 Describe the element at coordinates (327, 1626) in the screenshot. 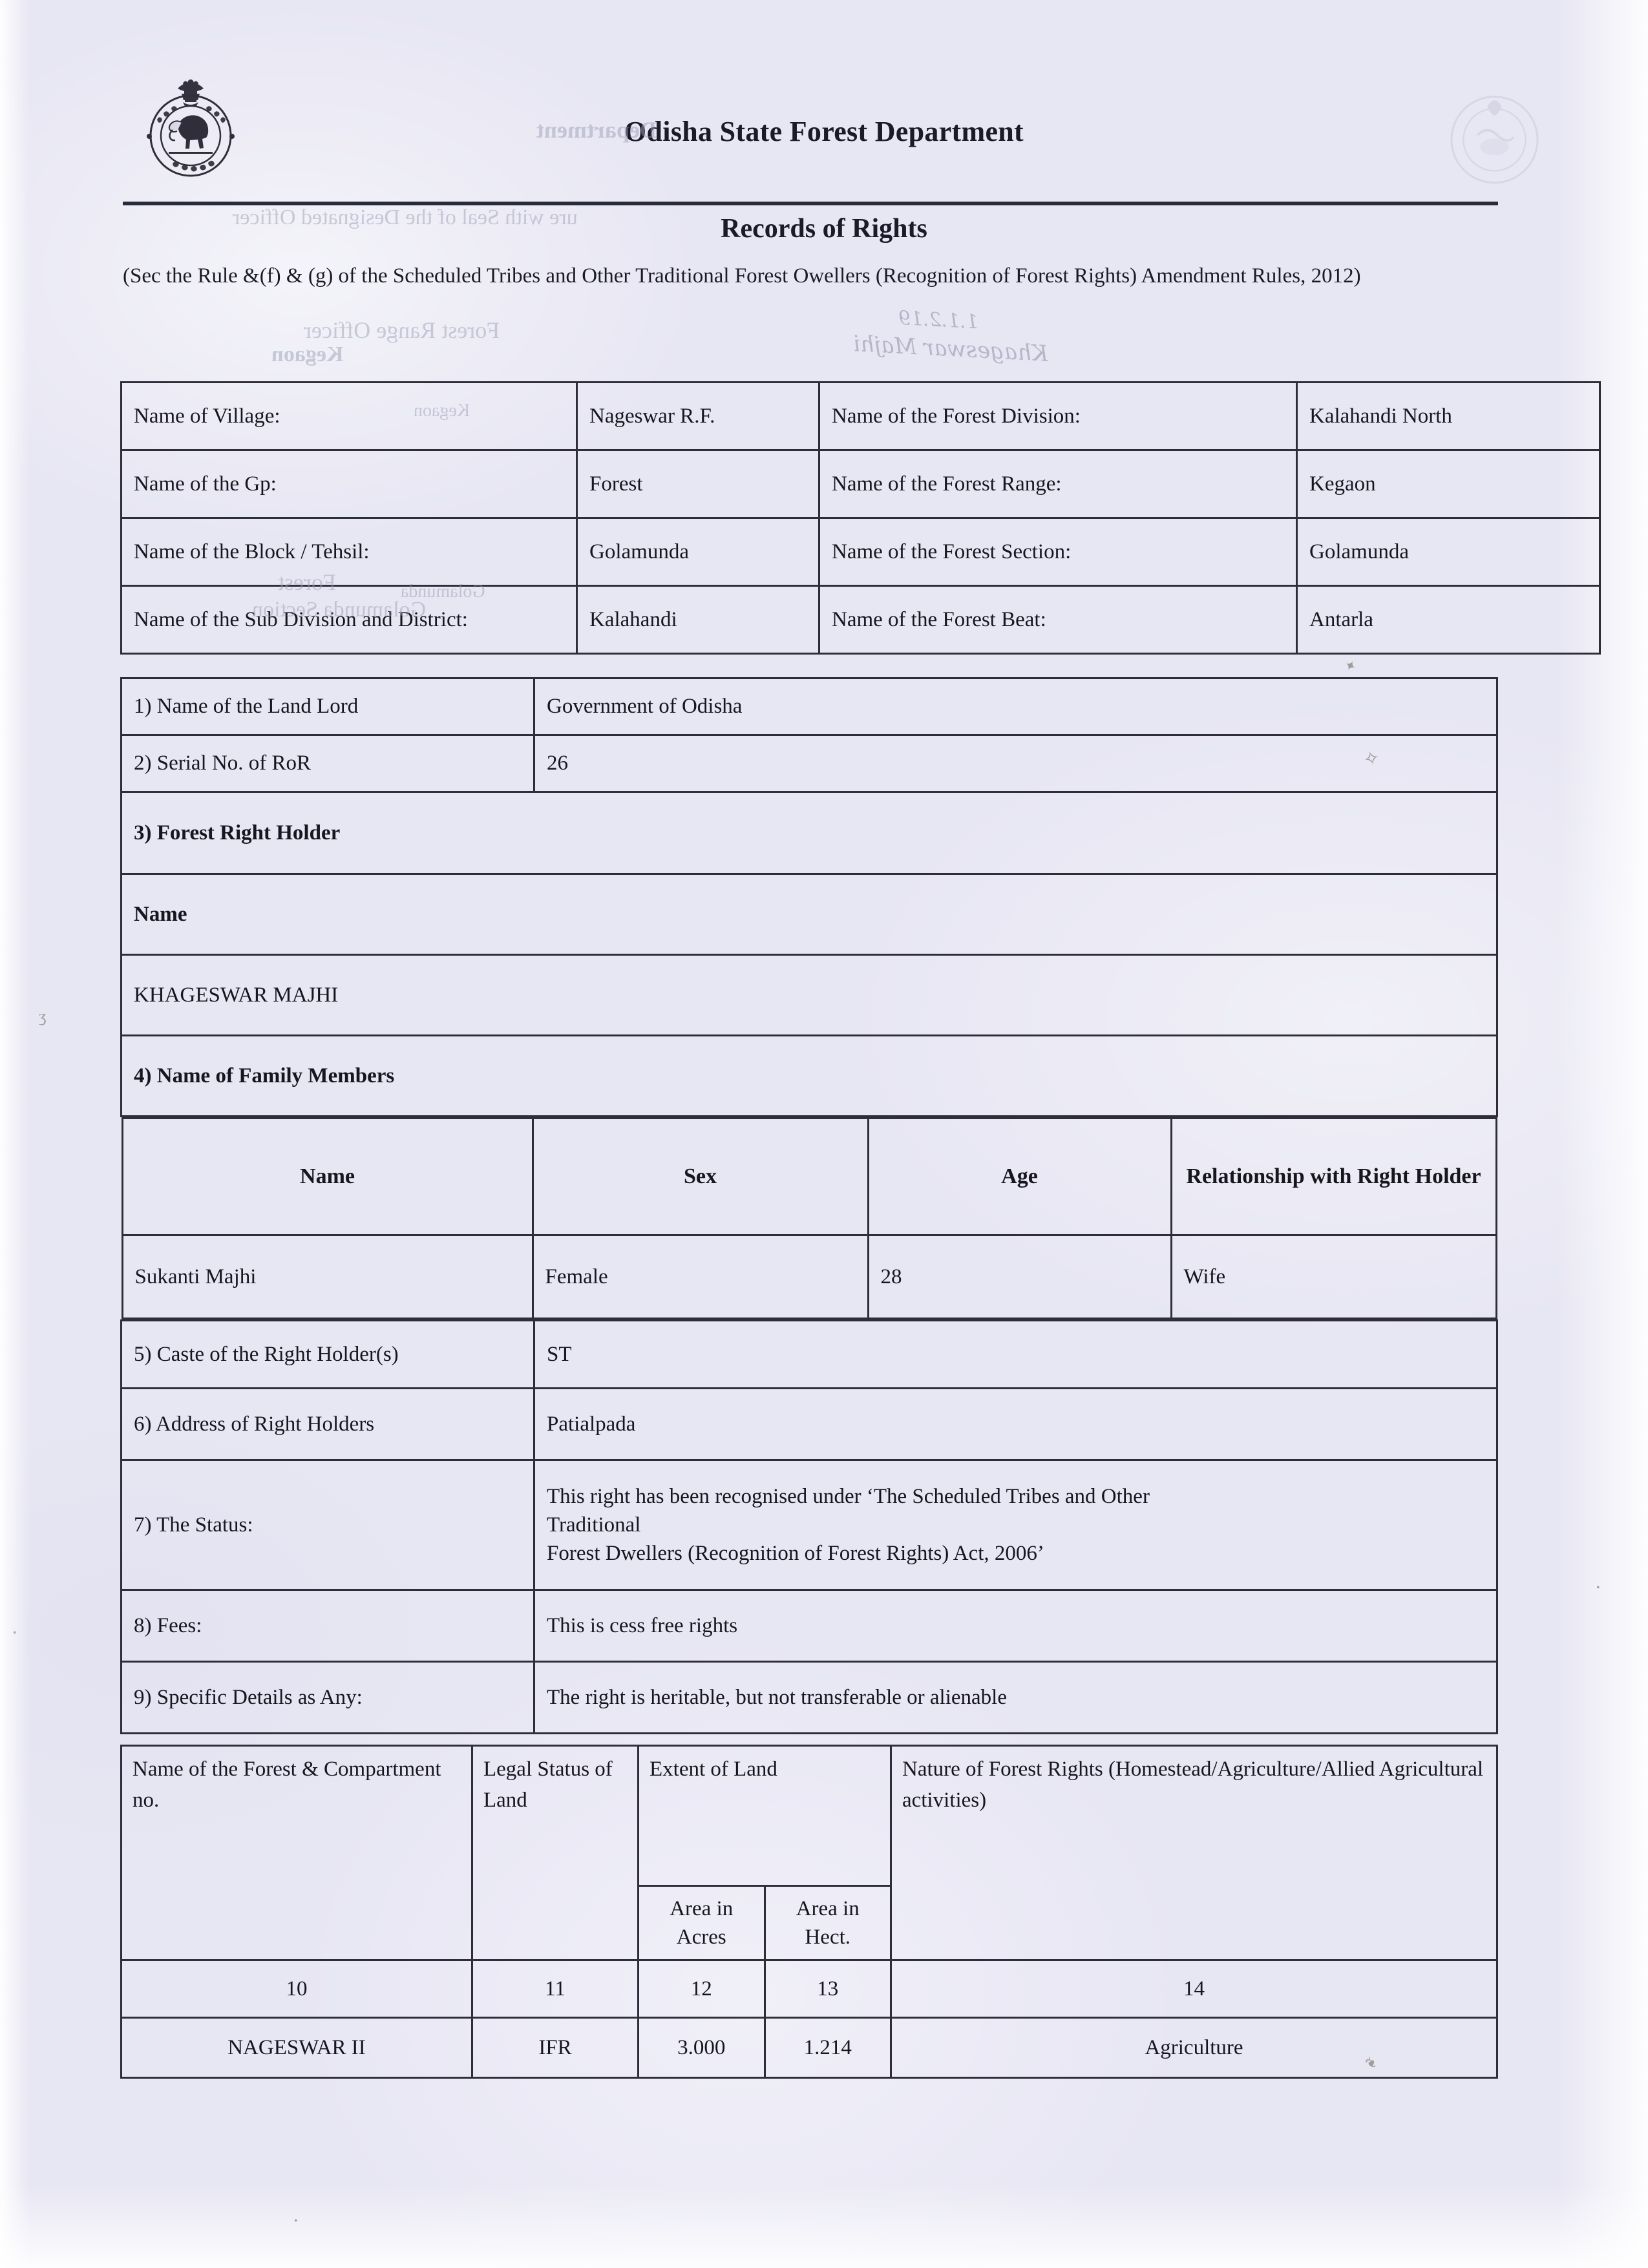

I see `fees-label: 8) Fees:` at that location.